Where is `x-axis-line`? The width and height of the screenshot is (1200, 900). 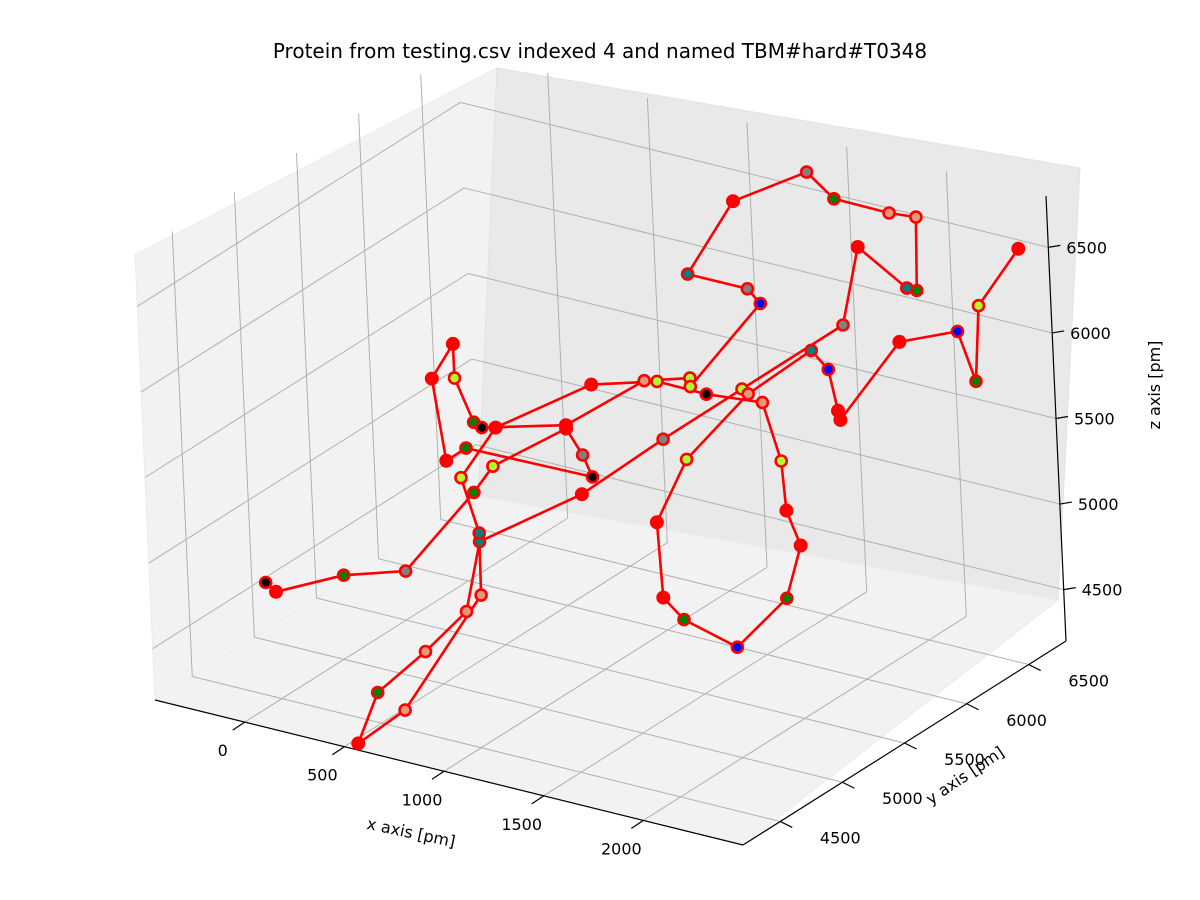 x-axis-line is located at coordinates (449, 772).